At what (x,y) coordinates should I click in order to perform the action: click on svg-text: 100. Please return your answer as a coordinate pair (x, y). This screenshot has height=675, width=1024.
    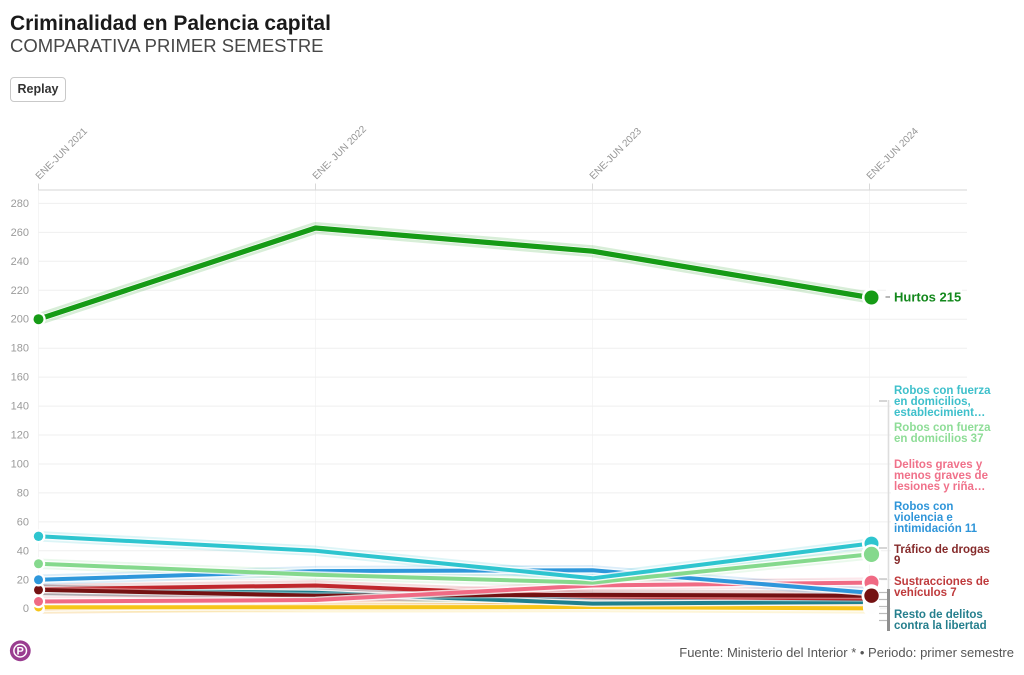
    Looking at the image, I should click on (20, 465).